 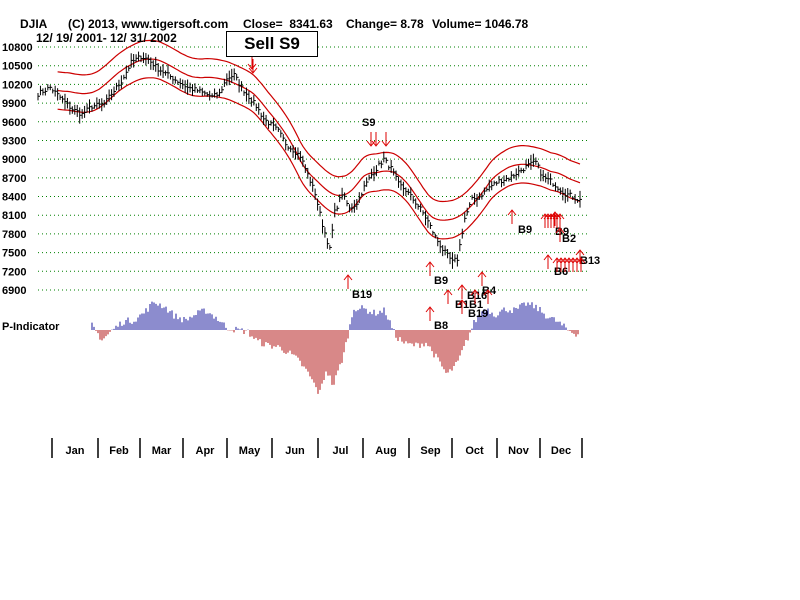 What do you see at coordinates (362, 295) in the screenshot?
I see `signal-label: B19` at bounding box center [362, 295].